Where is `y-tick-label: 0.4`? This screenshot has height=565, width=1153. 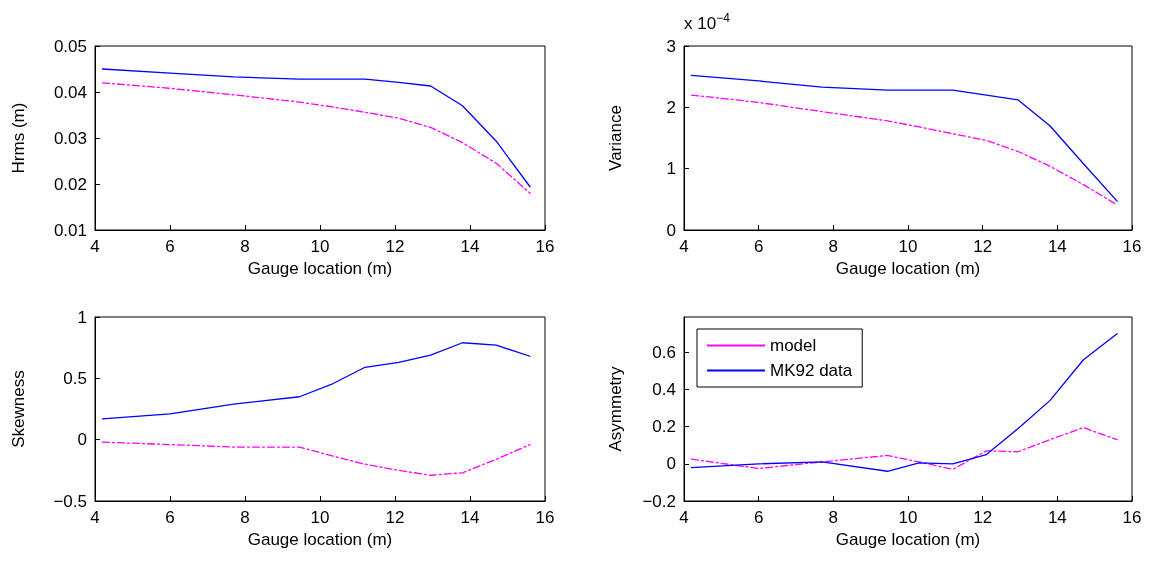
y-tick-label: 0.4 is located at coordinates (664, 389).